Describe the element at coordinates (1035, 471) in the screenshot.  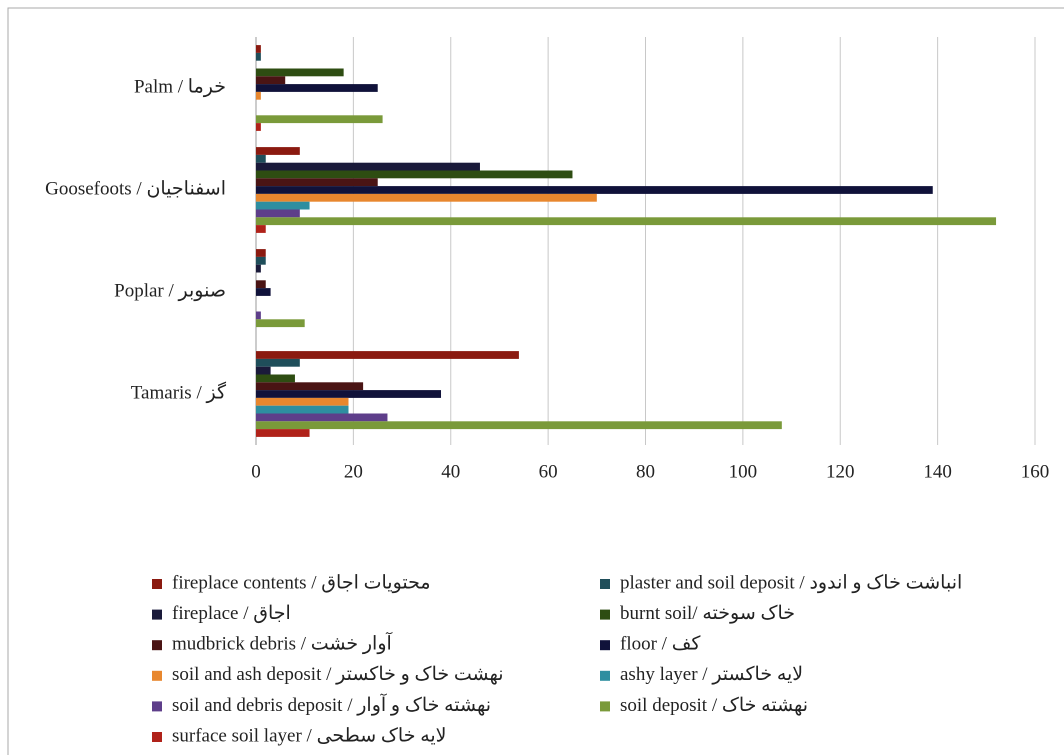
I see `x-tick-label: 160` at that location.